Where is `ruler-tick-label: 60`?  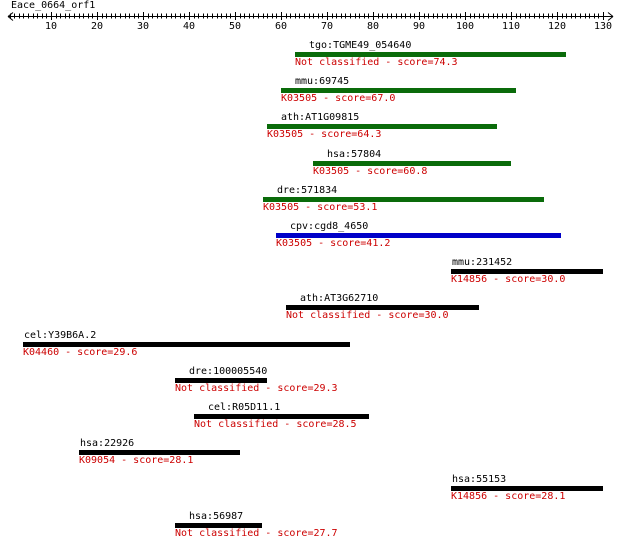 ruler-tick-label: 60 is located at coordinates (281, 26).